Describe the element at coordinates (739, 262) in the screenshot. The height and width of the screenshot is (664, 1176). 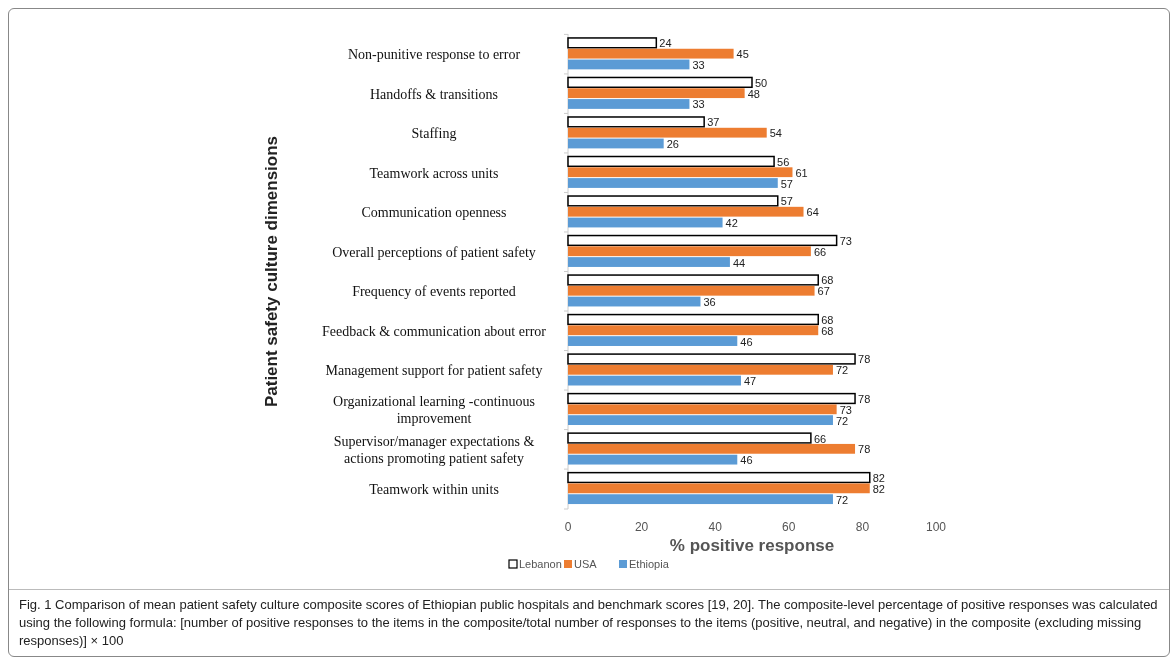
I see `data-label: 44` at that location.